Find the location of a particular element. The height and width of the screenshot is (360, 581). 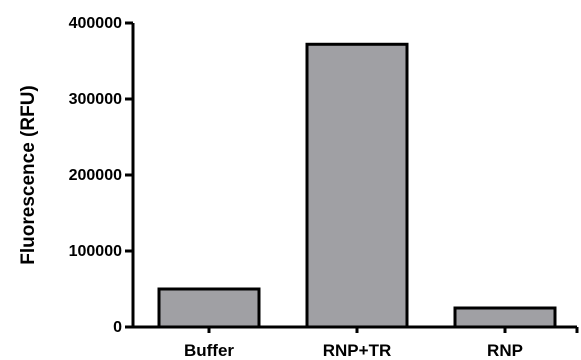

y-tick-label: 100000 is located at coordinates (95, 251).